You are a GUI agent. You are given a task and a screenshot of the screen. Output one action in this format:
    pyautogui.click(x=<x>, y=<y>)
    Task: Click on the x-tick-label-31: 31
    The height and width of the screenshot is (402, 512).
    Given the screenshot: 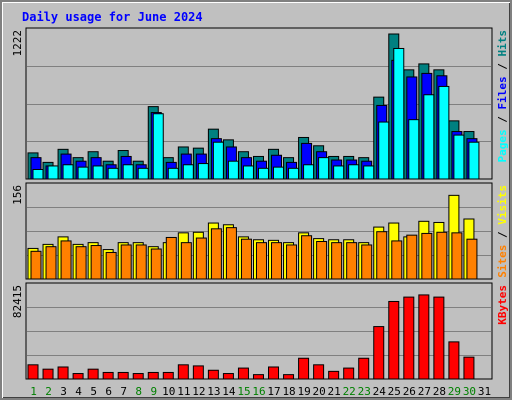 What is the action you would take?
    pyautogui.click(x=484, y=391)
    